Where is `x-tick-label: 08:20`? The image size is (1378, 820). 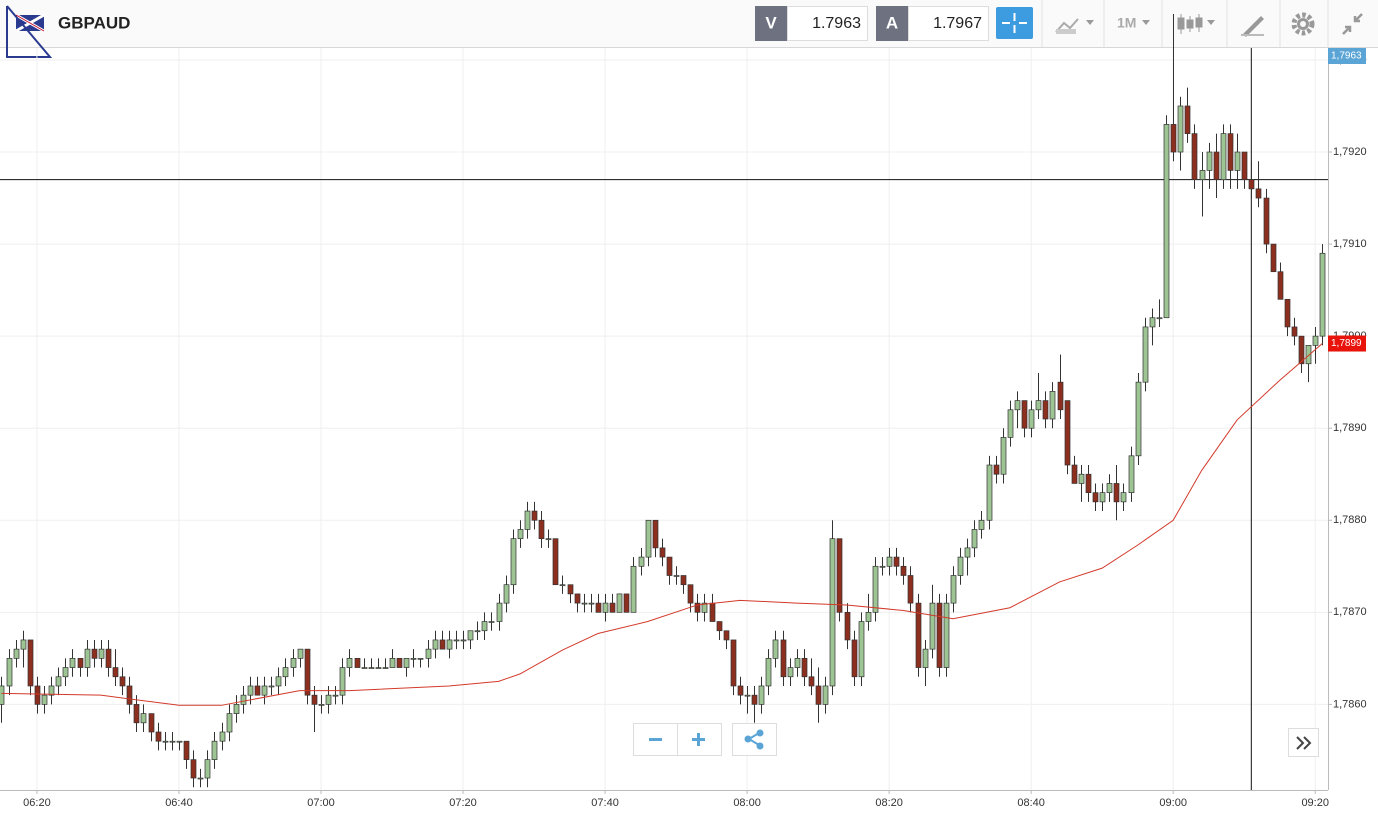 x-tick-label: 08:20 is located at coordinates (889, 803).